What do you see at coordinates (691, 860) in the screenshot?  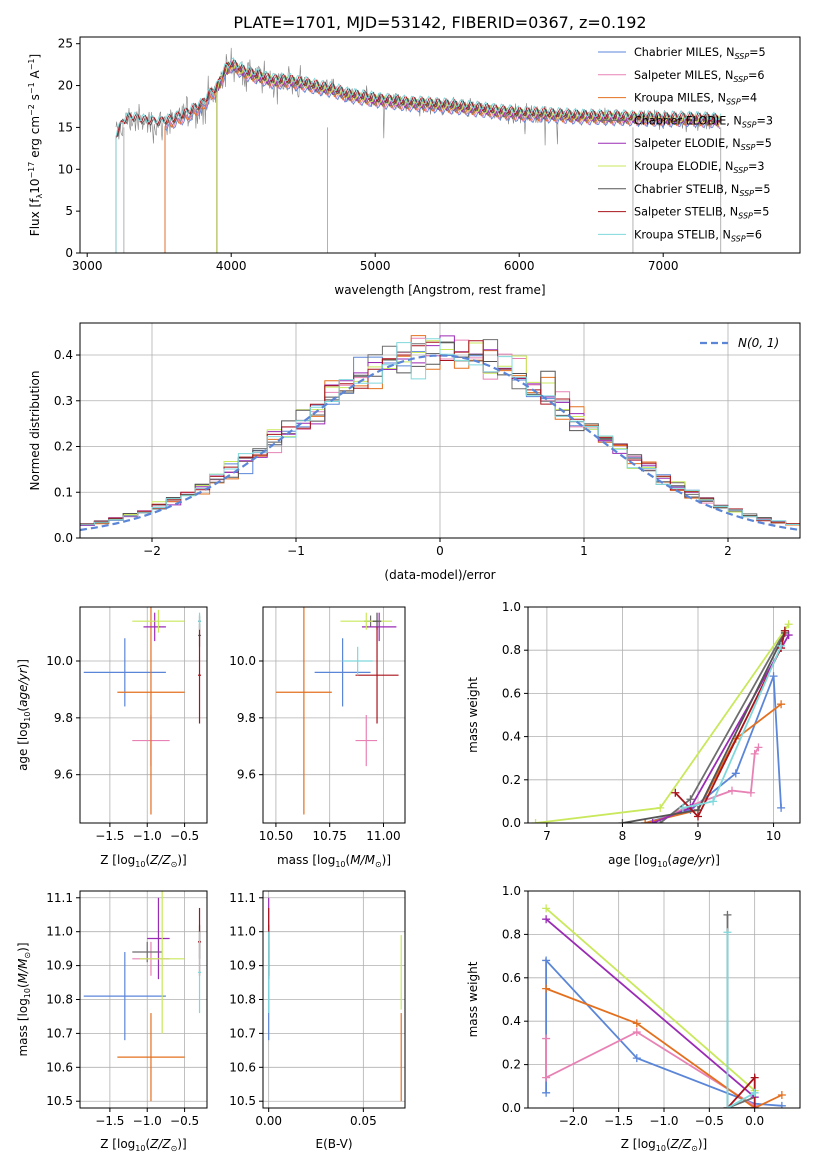 I see `label-part: age/yr` at bounding box center [691, 860].